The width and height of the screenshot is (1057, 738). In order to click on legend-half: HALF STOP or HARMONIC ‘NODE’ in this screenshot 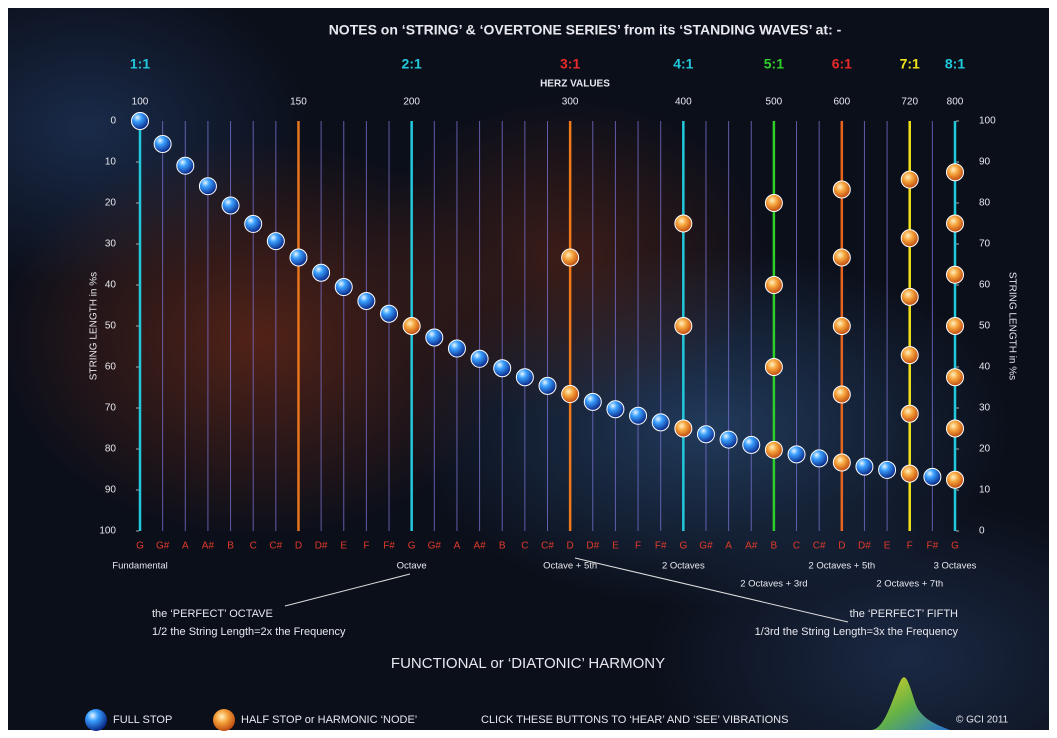, I will do `click(329, 720)`.